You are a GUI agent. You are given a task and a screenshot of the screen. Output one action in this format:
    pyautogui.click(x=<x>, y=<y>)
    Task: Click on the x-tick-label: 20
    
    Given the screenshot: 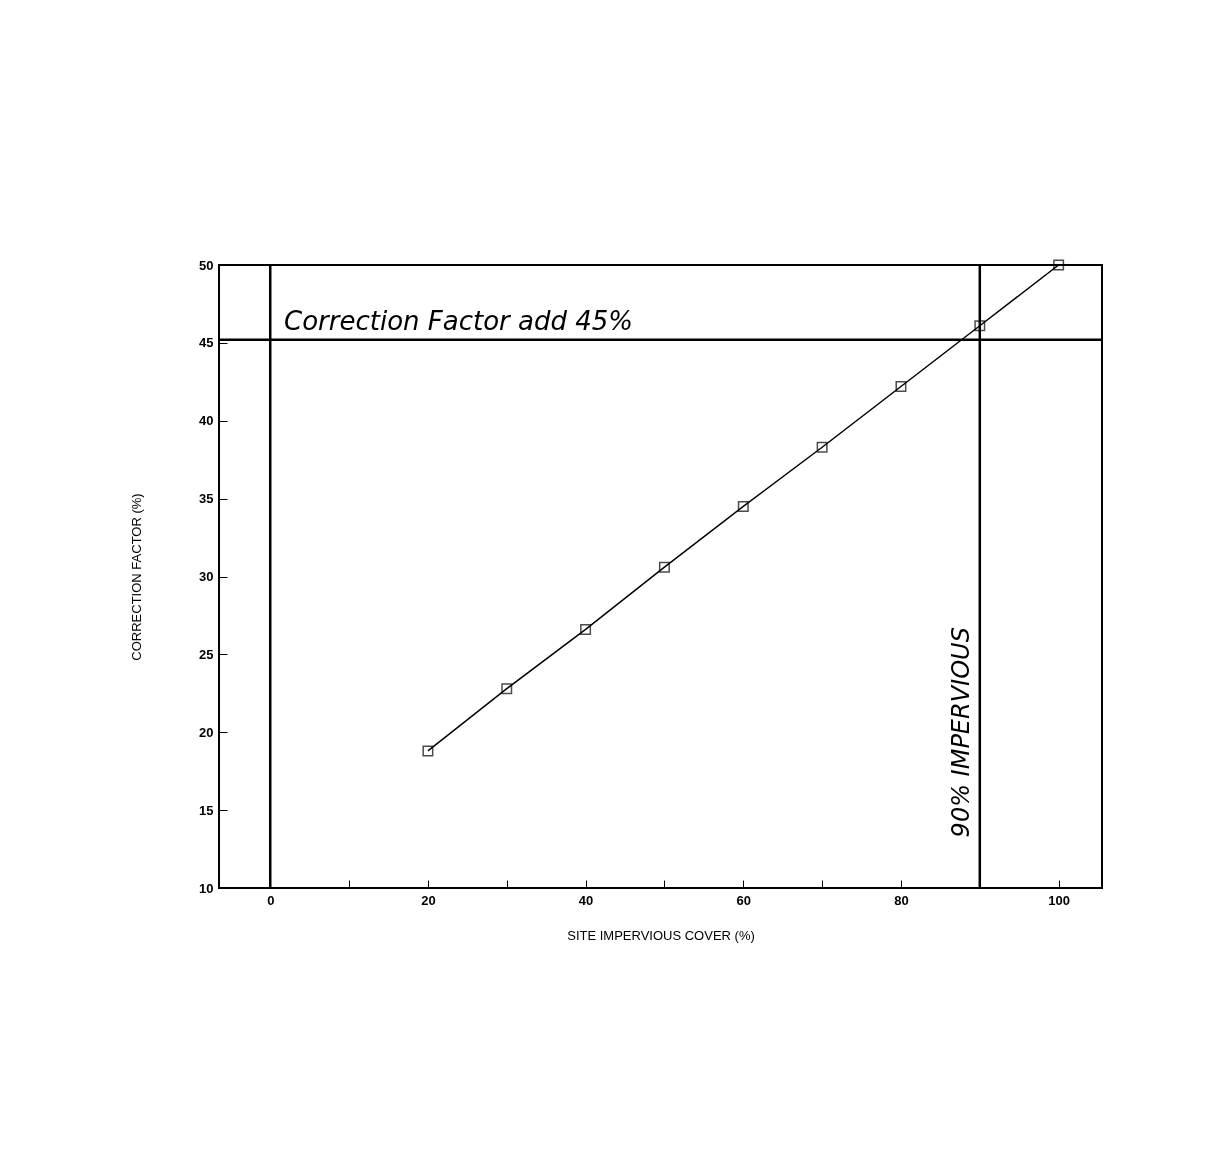 What is the action you would take?
    pyautogui.click(x=428, y=900)
    